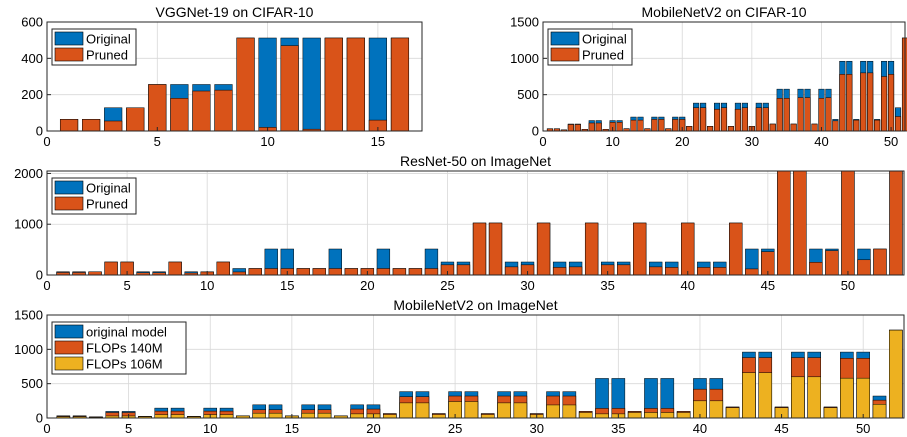  What do you see at coordinates (607, 285) in the screenshot?
I see `x-tick-label: 35` at bounding box center [607, 285].